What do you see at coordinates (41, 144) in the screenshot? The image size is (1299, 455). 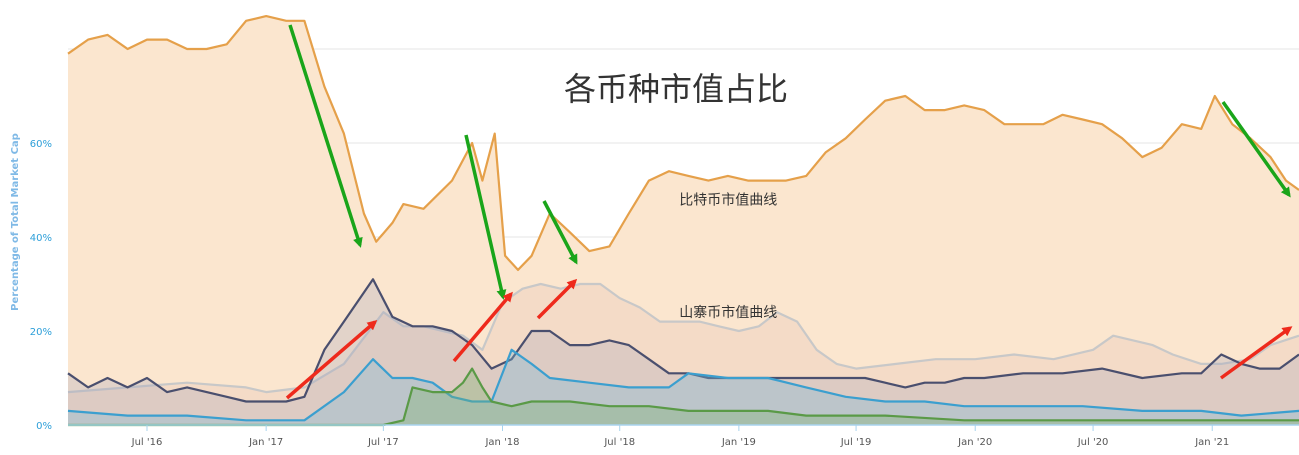 I see `y-tick-label: 60%` at bounding box center [41, 144].